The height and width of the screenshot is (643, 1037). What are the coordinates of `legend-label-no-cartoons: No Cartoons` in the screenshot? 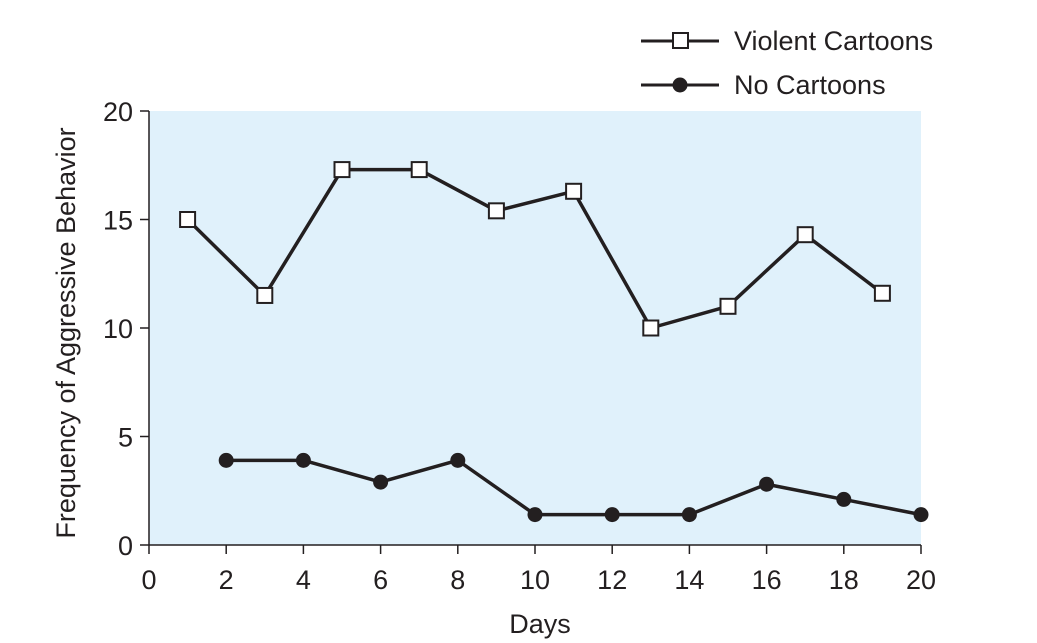 It's located at (810, 85).